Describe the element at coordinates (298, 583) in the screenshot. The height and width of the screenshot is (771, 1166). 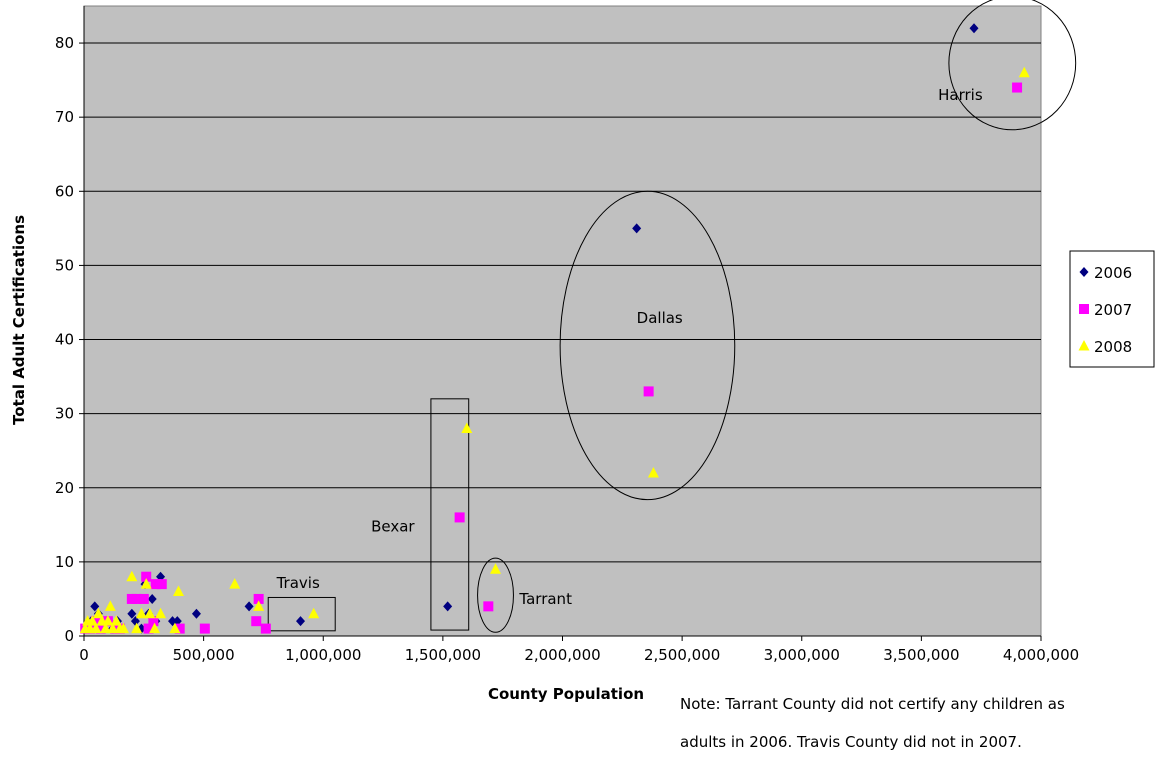
I see `annotation-label-travis: Travis` at that location.